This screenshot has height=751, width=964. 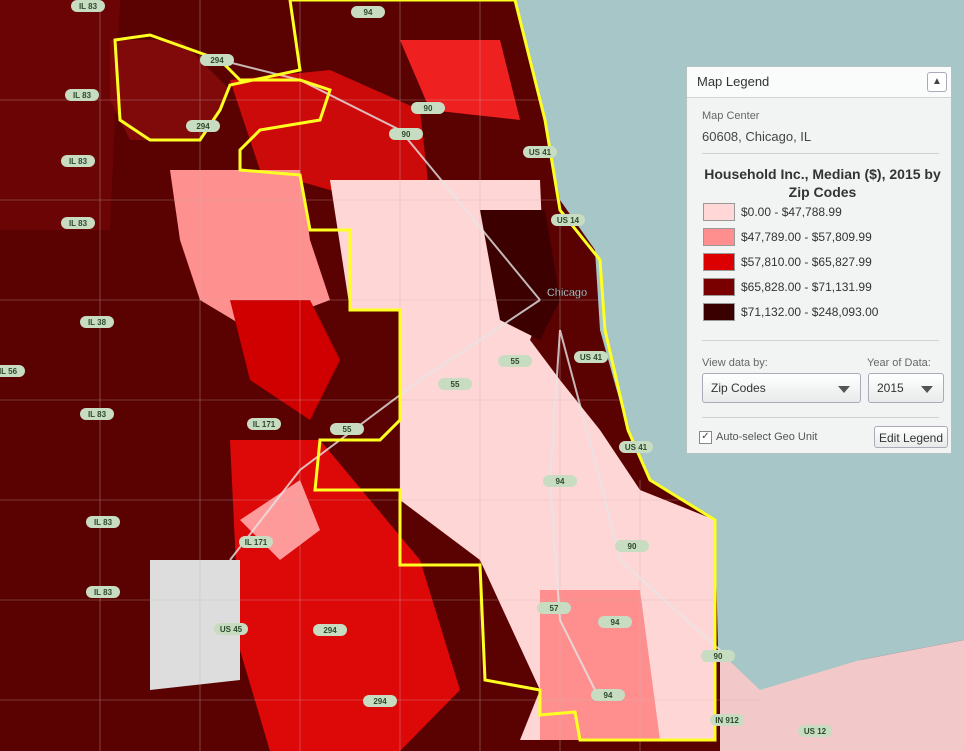 What do you see at coordinates (899, 363) in the screenshot?
I see `year-label: Year of Data:` at bounding box center [899, 363].